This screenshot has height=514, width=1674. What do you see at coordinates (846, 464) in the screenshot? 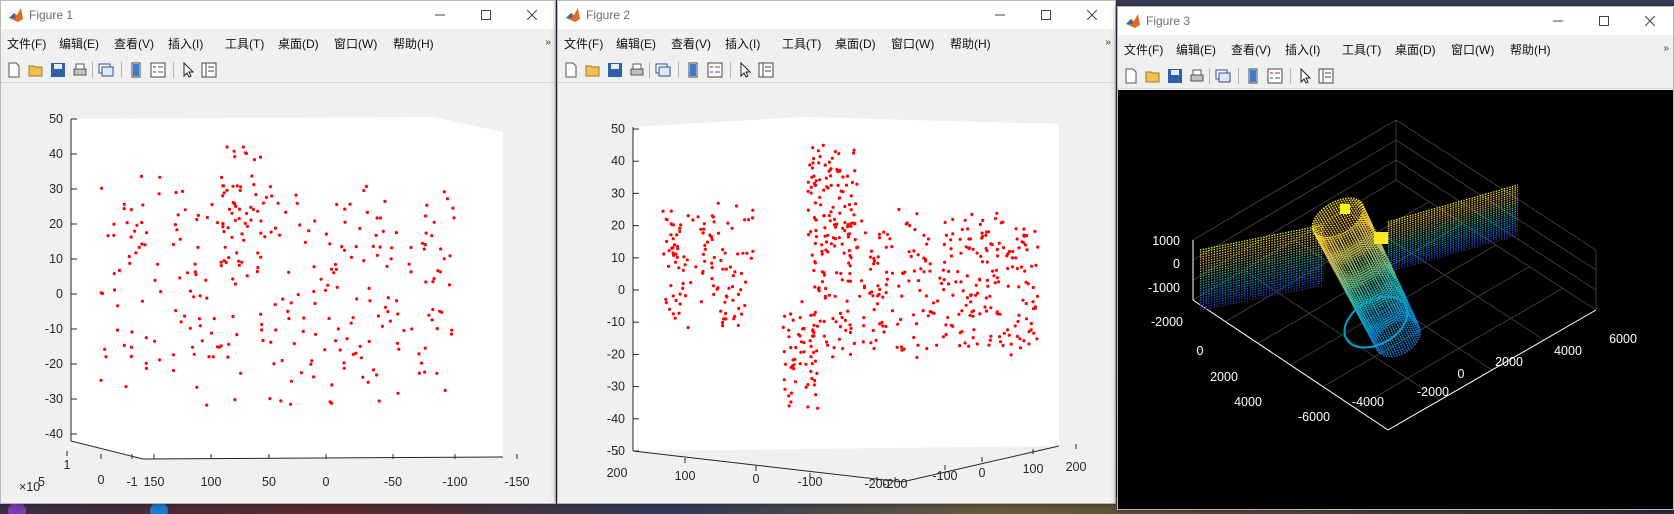
I see `bottom-axis-line` at bounding box center [846, 464].